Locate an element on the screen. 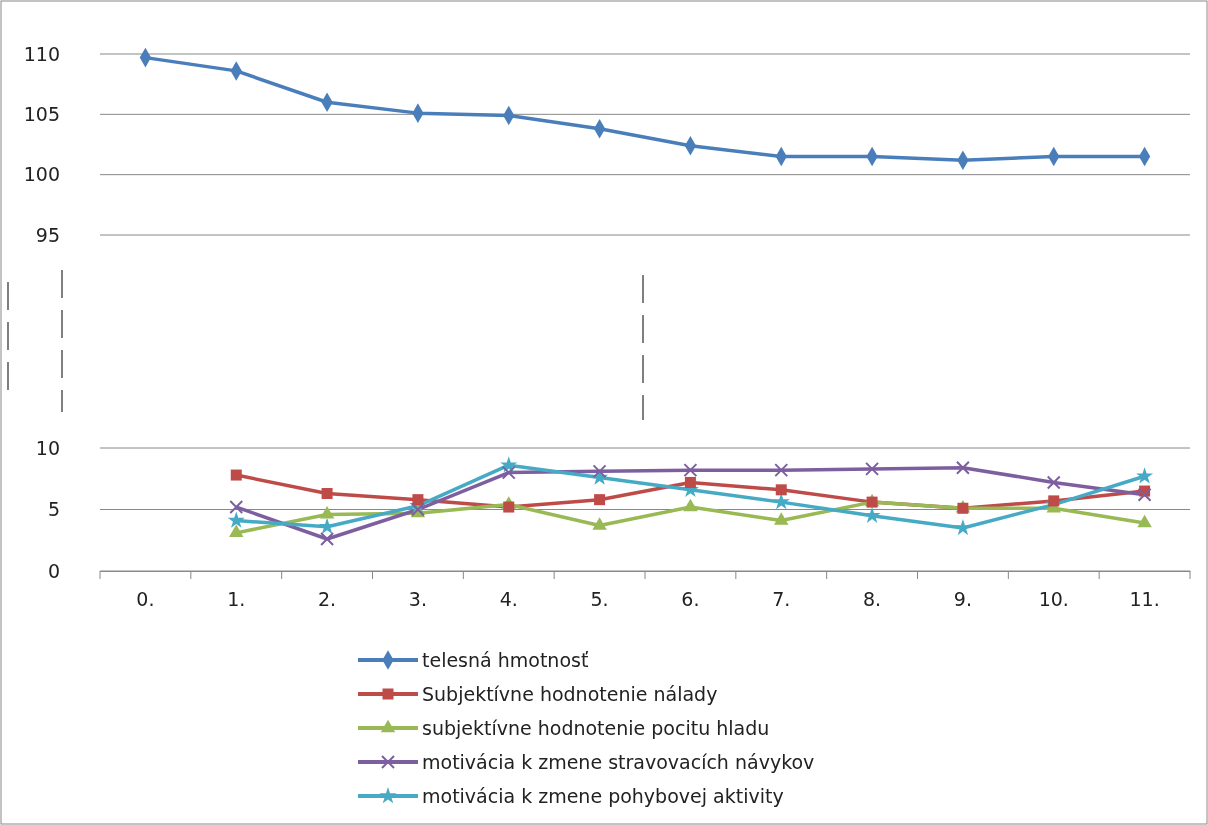 This screenshot has height=825, width=1208. x-tick-label: 4. is located at coordinates (508, 599).